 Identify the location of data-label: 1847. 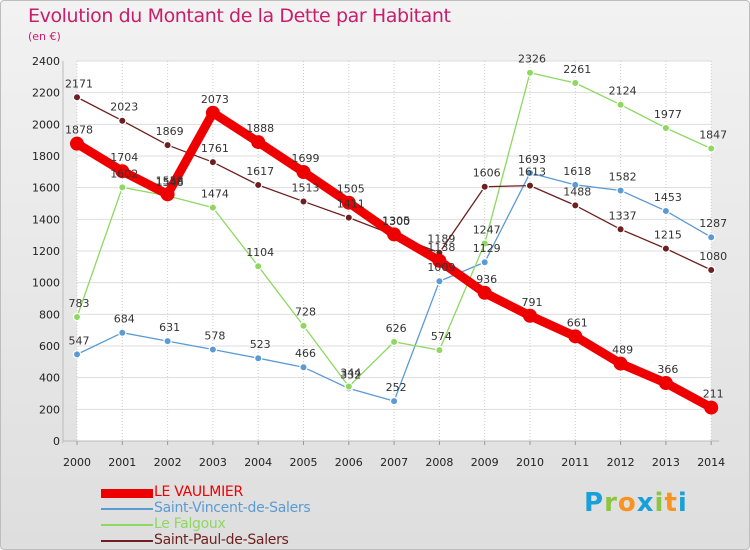
(713, 135).